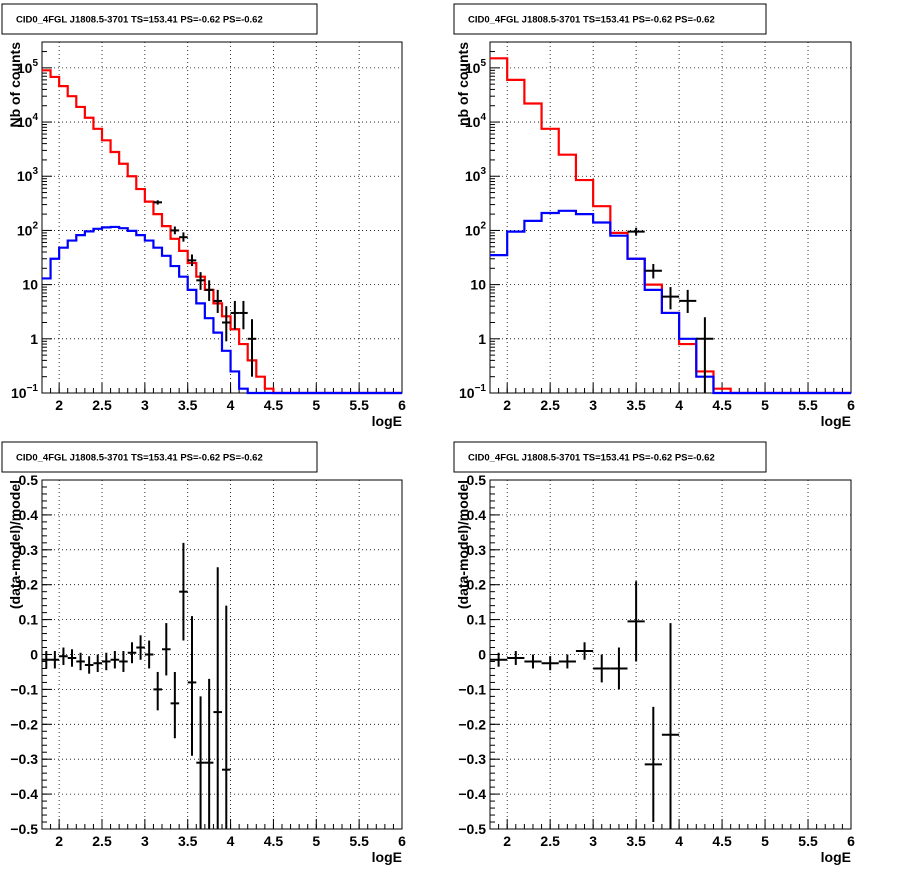  Describe the element at coordinates (35, 63) in the screenshot. I see `y-tick-exponent: 5` at that location.